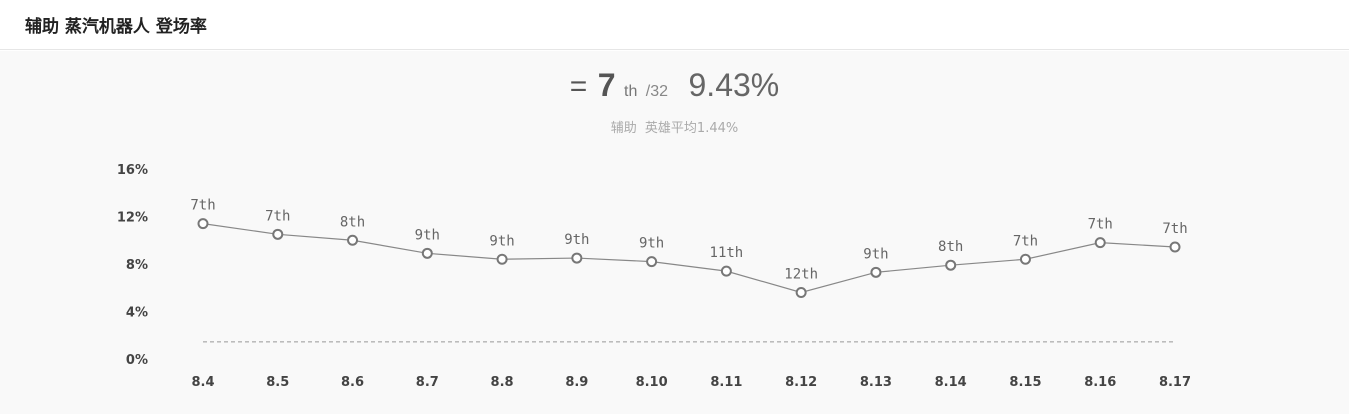 Image resolution: width=1349 pixels, height=414 pixels. I want to click on x-tick-label: 8.8, so click(502, 382).